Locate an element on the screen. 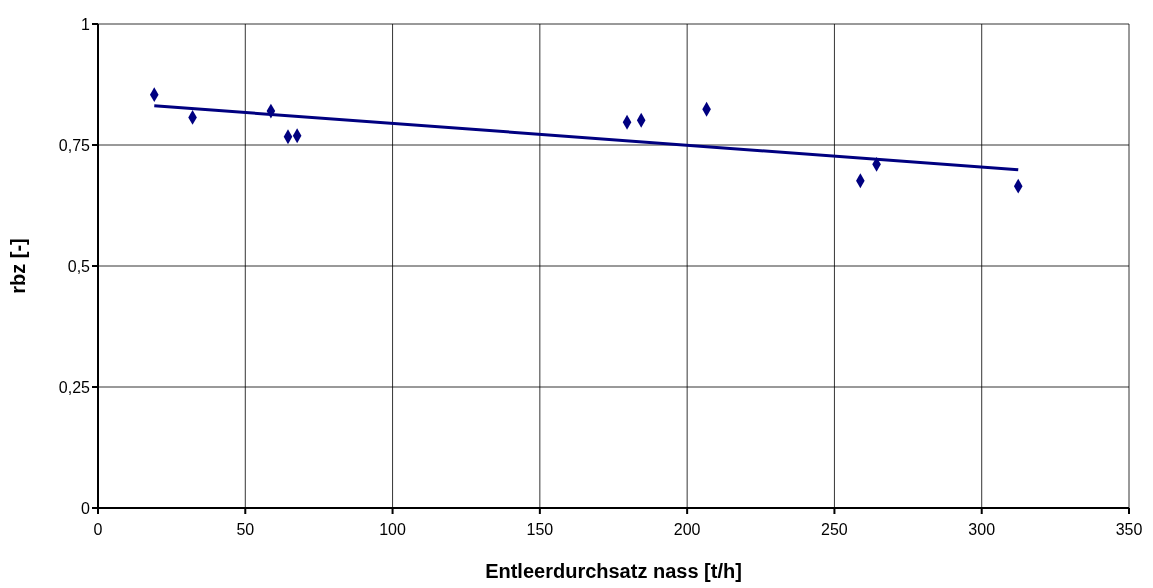 This screenshot has height=588, width=1153. y-axis-title: rbz [-] is located at coordinates (18, 266).